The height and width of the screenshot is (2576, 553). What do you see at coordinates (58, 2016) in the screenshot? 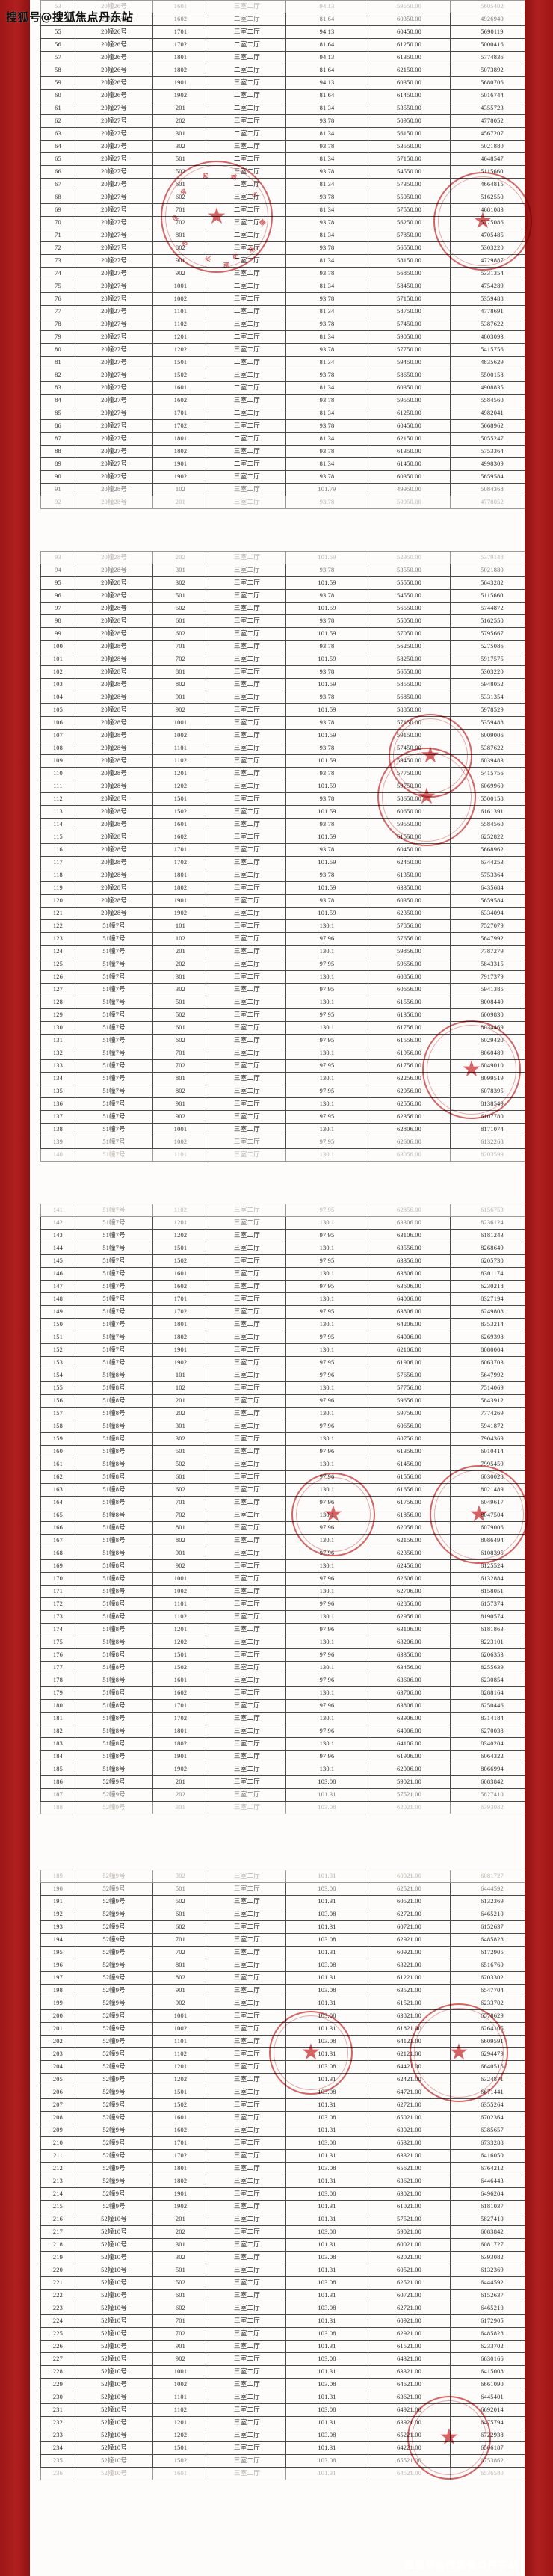
I see `cell-序号: 200` at bounding box center [58, 2016].